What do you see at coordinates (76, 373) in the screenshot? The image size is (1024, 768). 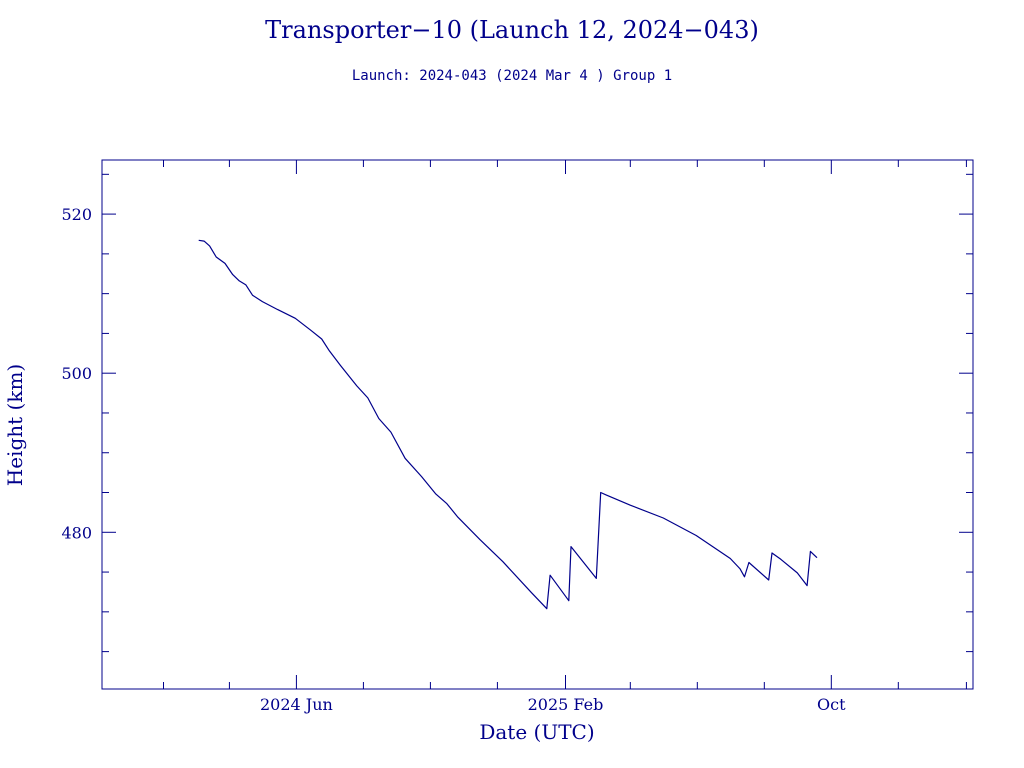 I see `y-tick-label: 500` at bounding box center [76, 373].